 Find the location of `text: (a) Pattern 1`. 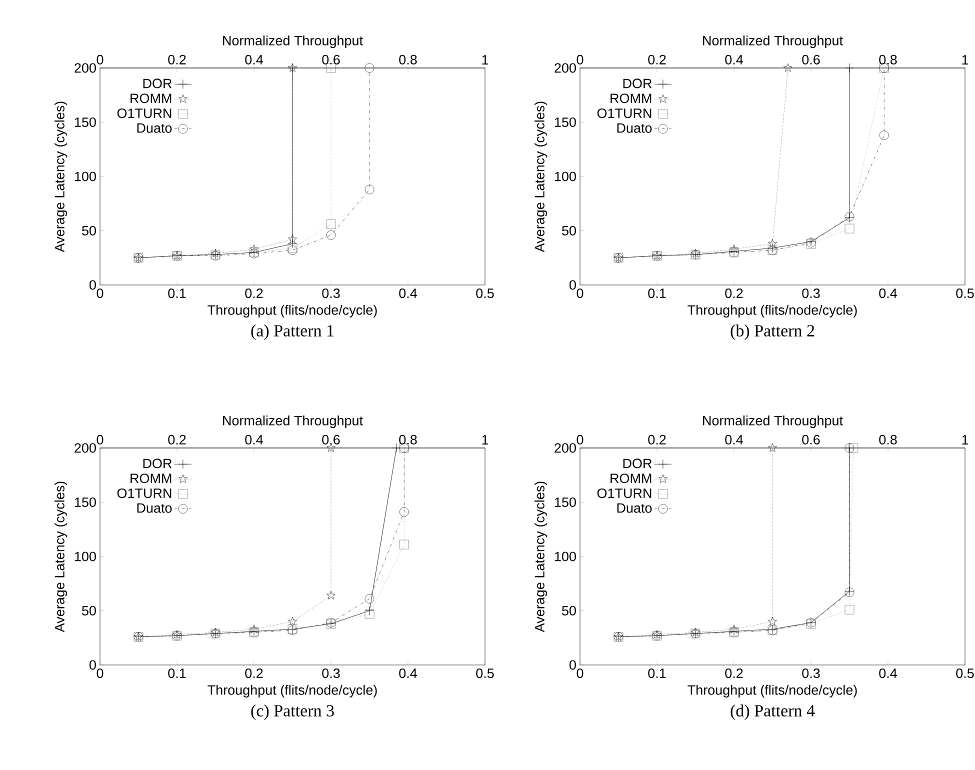

text: (a) Pattern 1 is located at coordinates (292, 332).